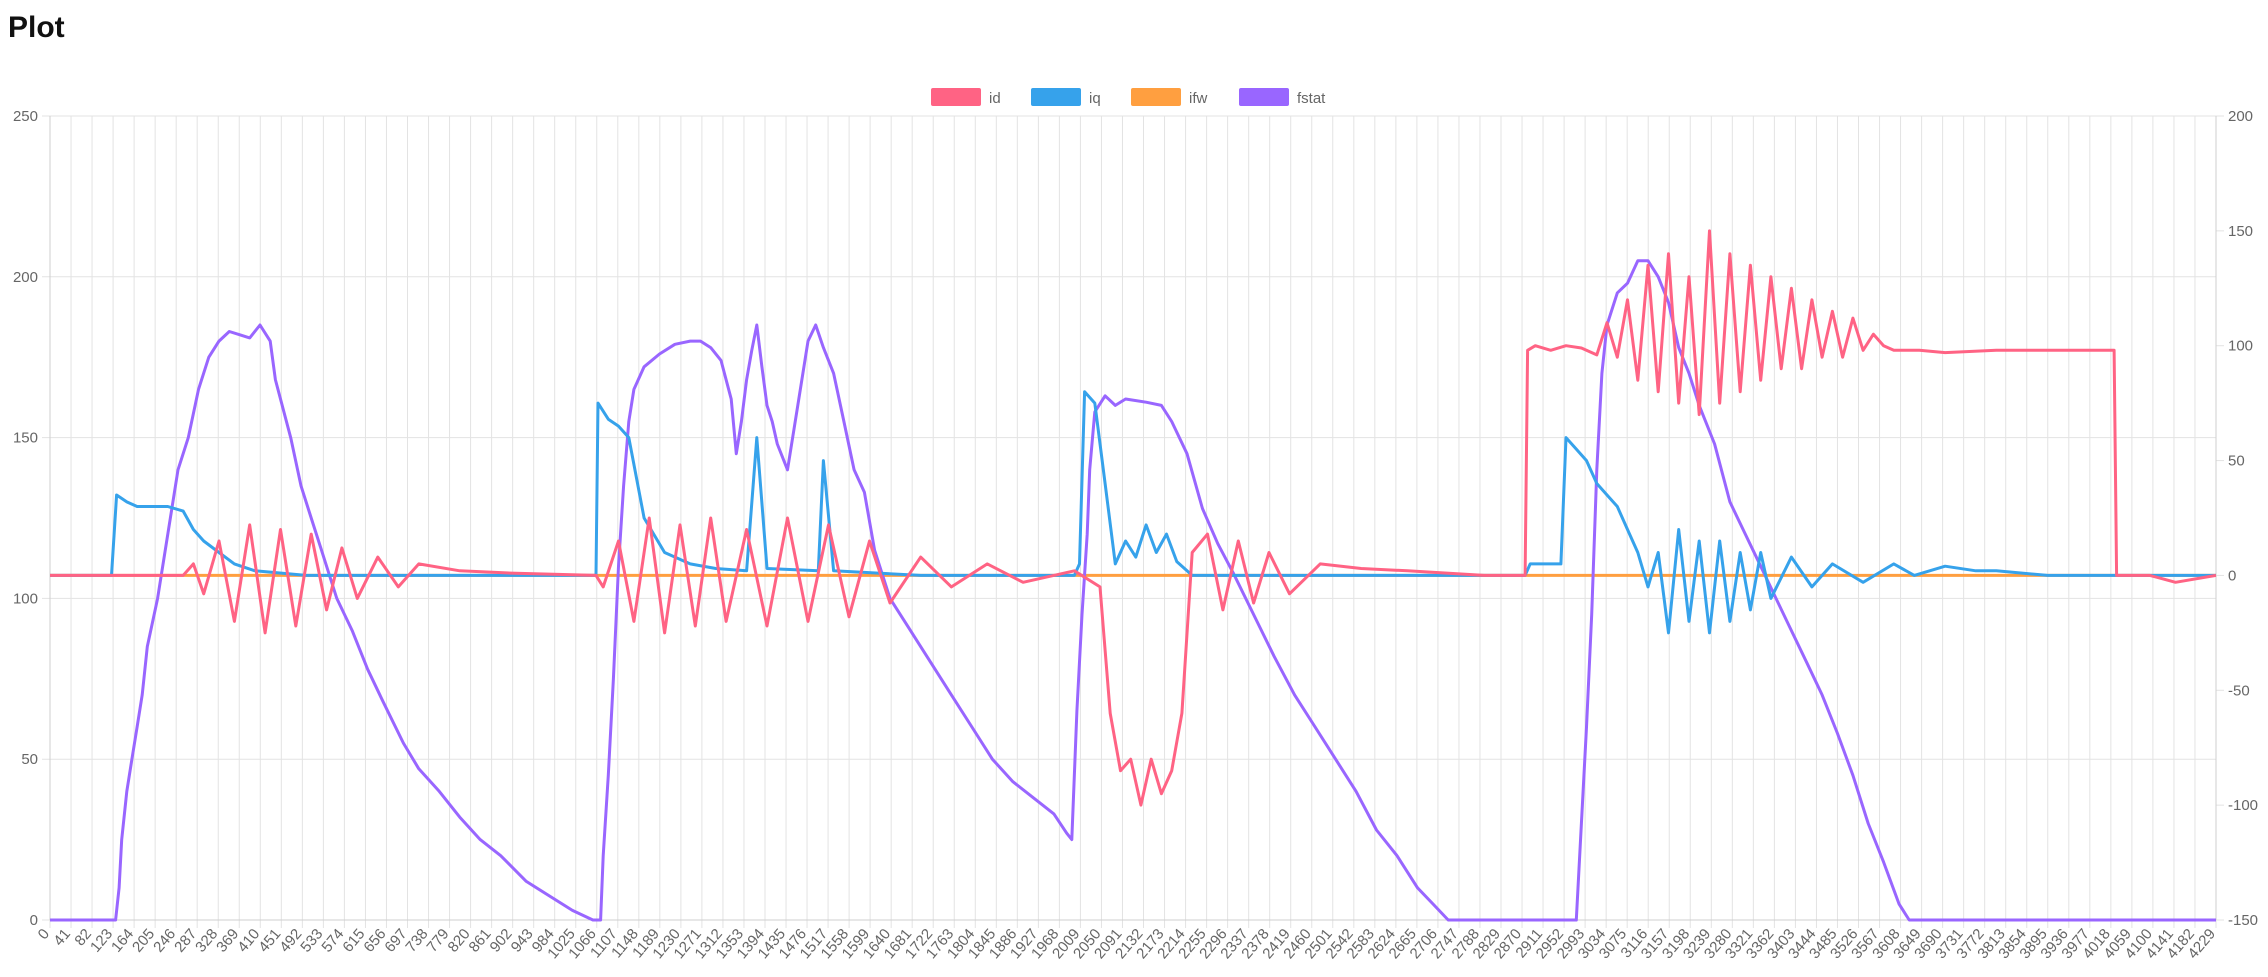  What do you see at coordinates (36, 27) in the screenshot?
I see `page-title: Plot` at bounding box center [36, 27].